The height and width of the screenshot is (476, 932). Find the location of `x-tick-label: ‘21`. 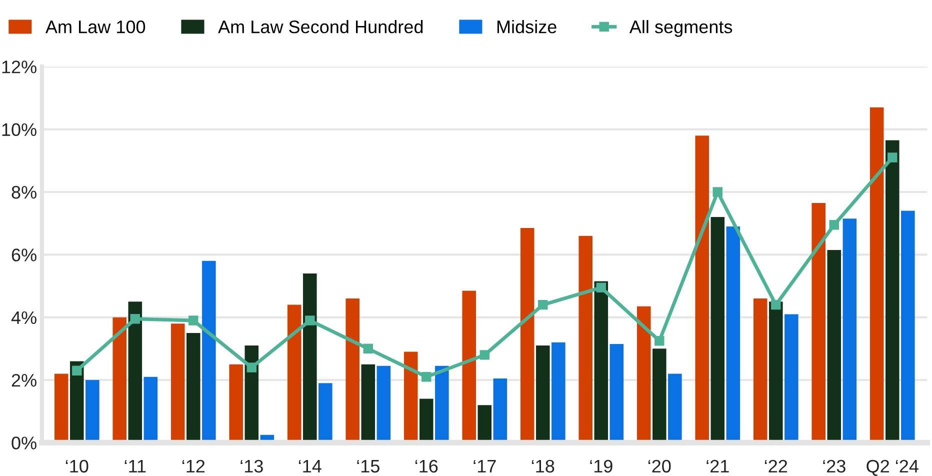

x-tick-label: ‘21 is located at coordinates (717, 466).